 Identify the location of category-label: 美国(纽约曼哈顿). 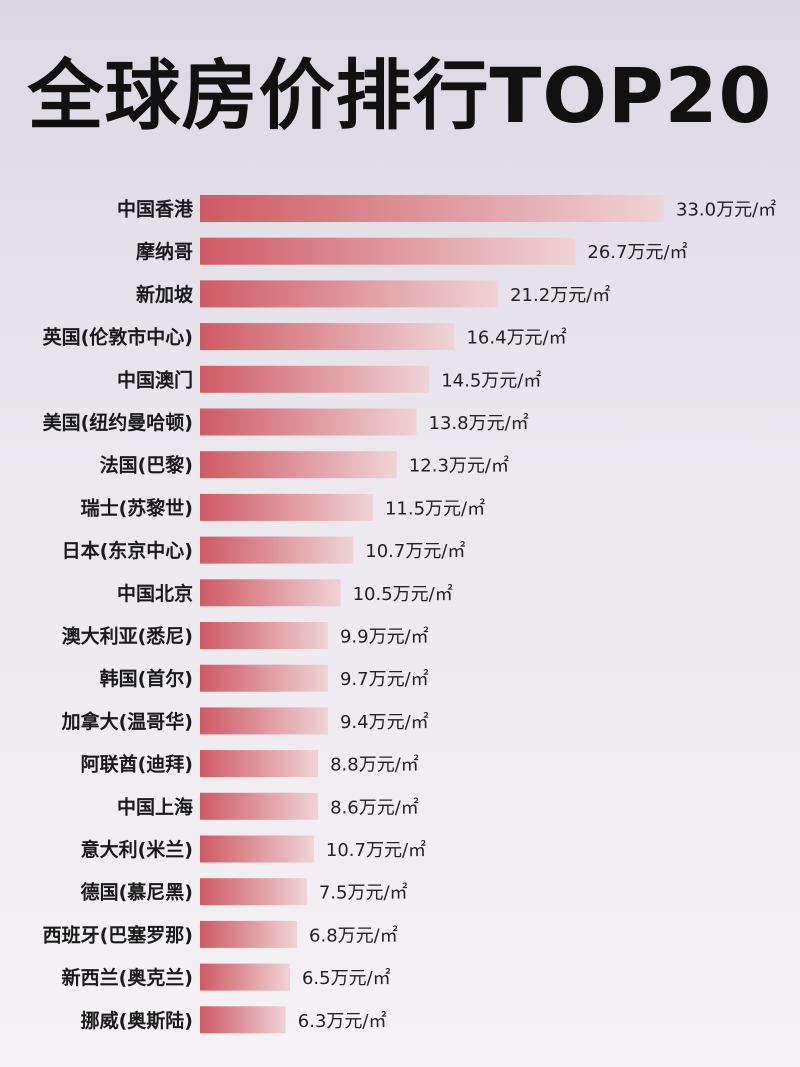
(118, 422).